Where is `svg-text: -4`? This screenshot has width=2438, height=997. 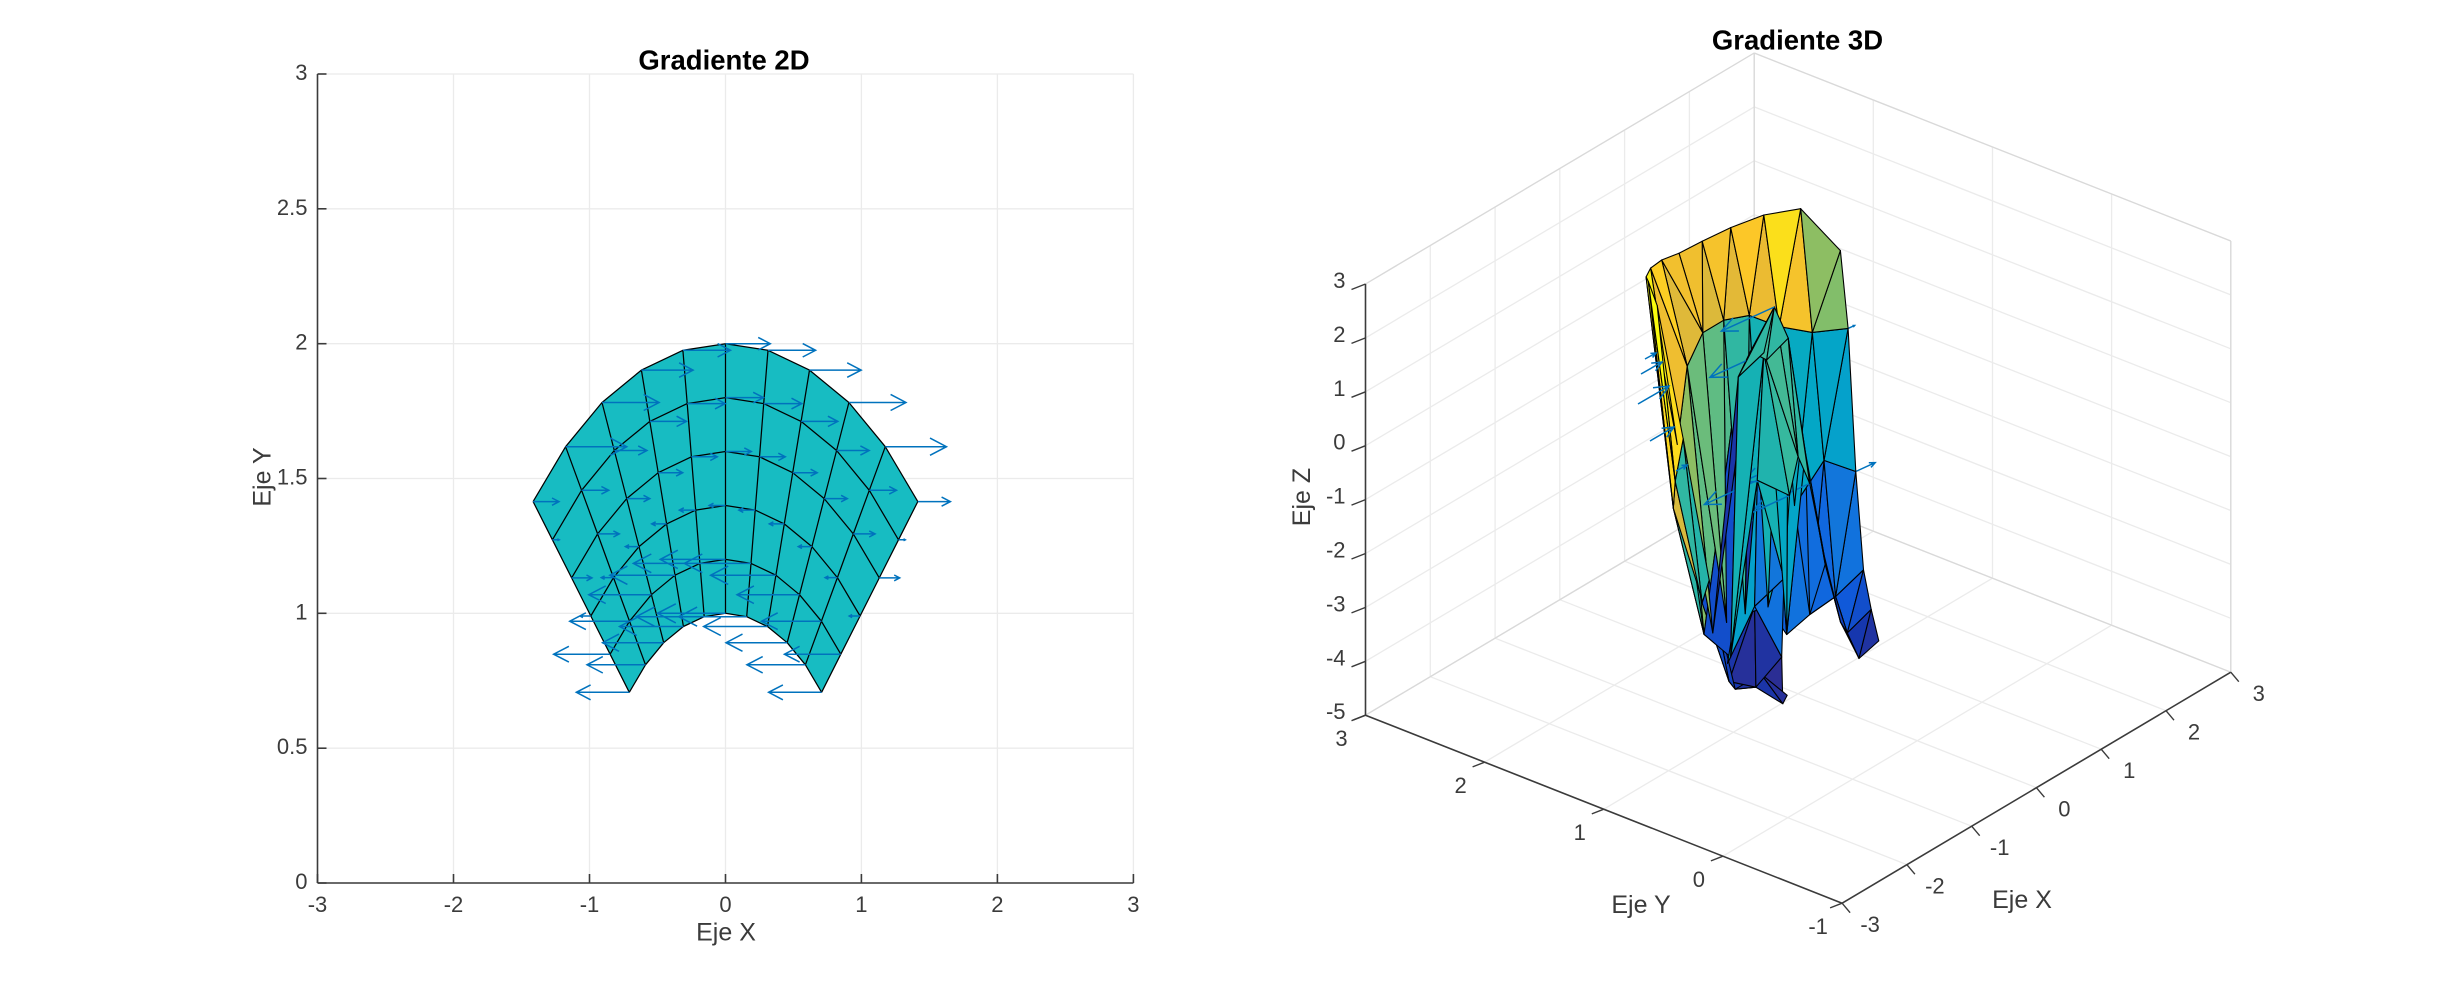 svg-text: -4 is located at coordinates (1336, 657).